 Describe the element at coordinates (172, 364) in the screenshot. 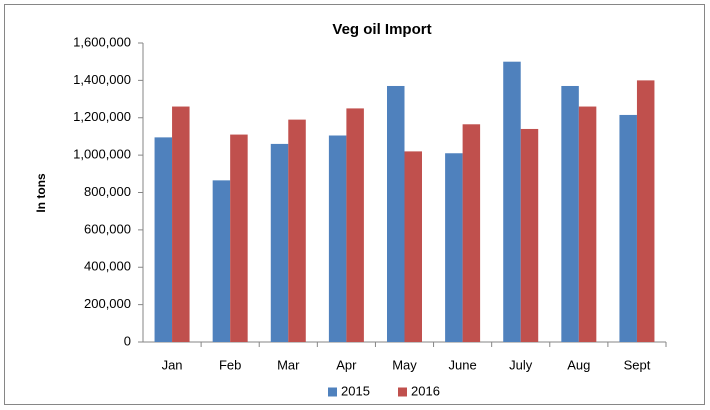

I see `x-tick-label: Jan` at that location.